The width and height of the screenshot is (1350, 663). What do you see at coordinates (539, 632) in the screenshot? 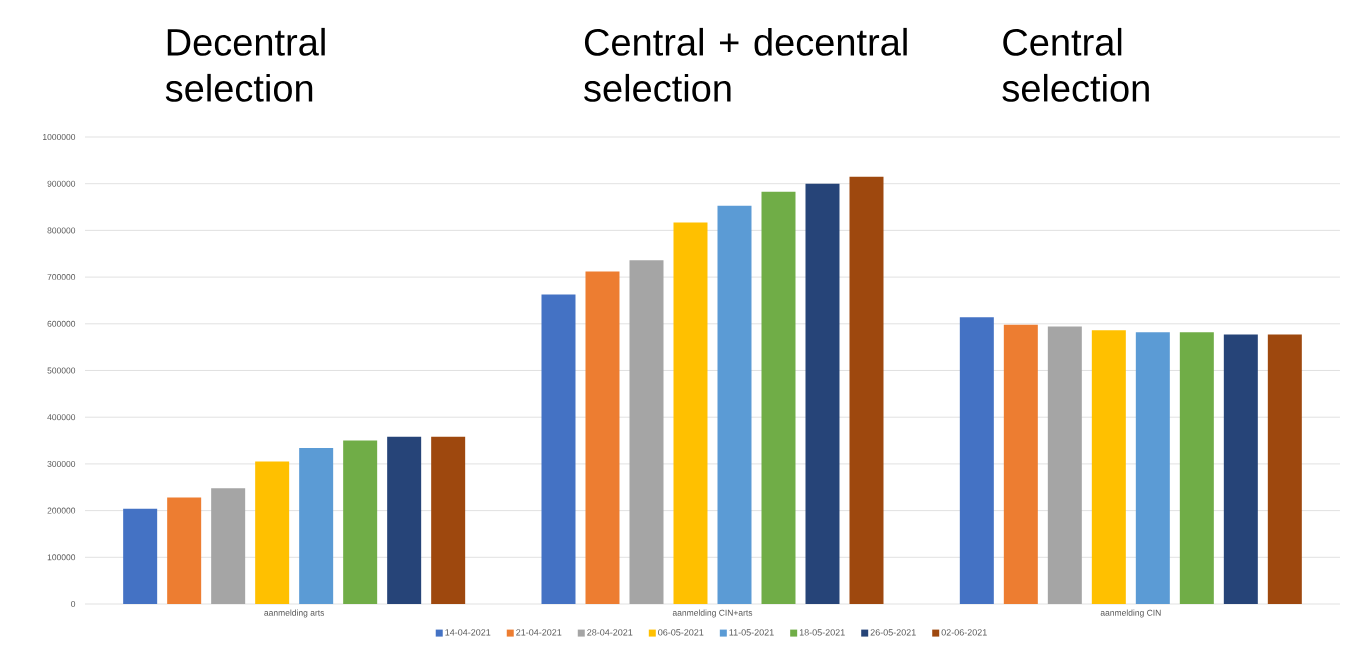
I see `legend-label: 21-04-2021` at bounding box center [539, 632].